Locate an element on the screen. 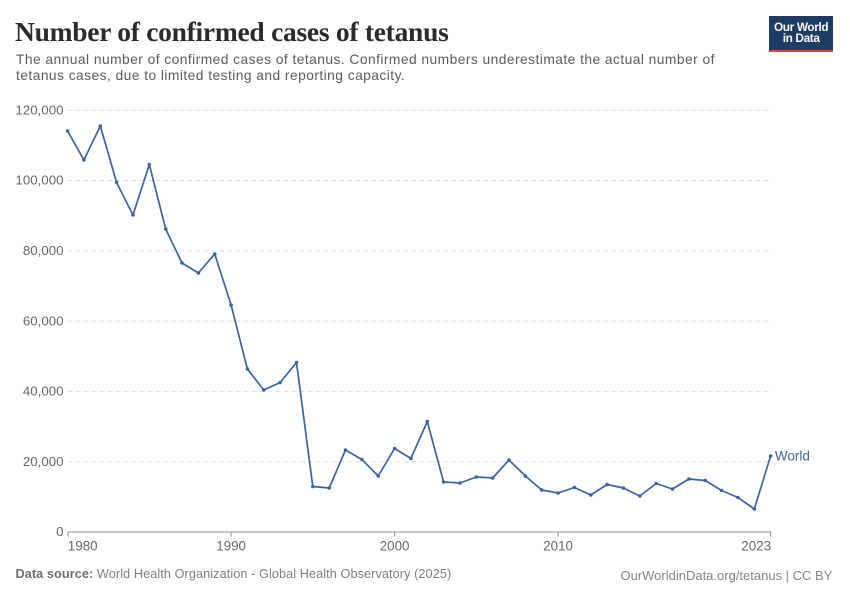  svg-text: 0 is located at coordinates (59, 531).